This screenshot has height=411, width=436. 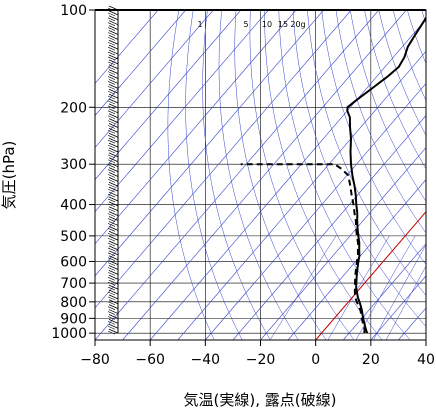 I want to click on x-tick-label: −20, so click(x=261, y=360).